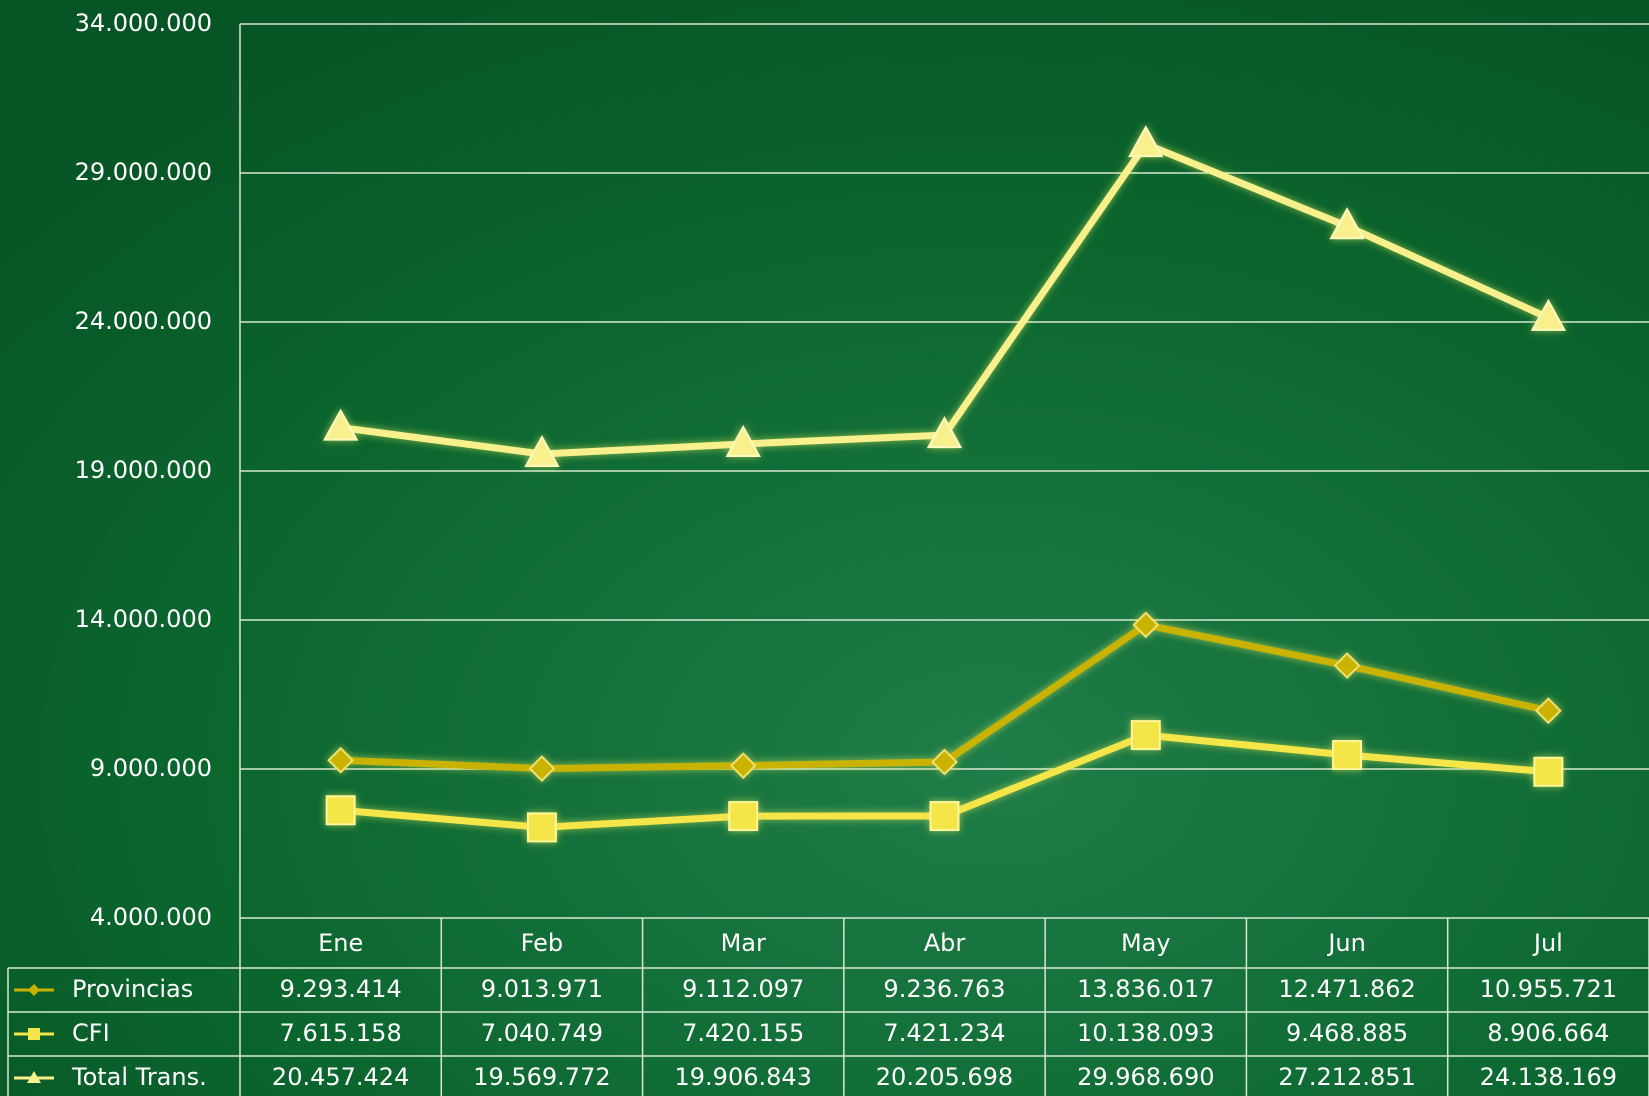 Image resolution: width=1649 pixels, height=1096 pixels. I want to click on data-label: 10.138.093, so click(1145, 1033).